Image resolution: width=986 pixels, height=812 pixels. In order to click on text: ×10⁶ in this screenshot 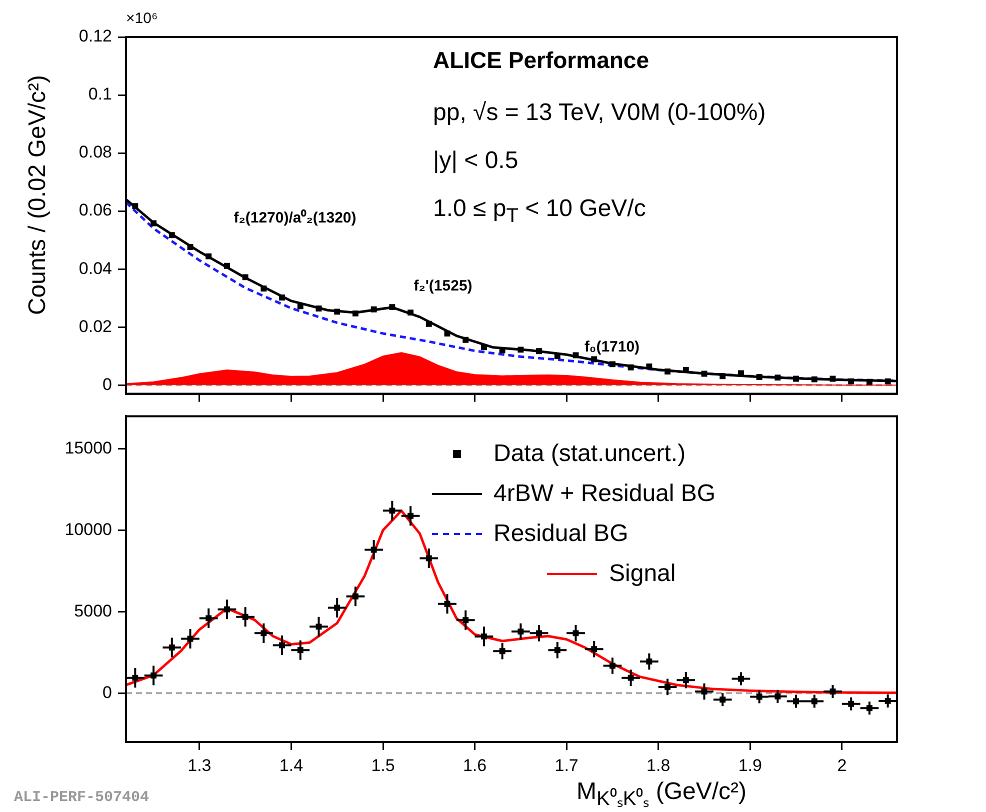, I will do `click(142, 18)`.